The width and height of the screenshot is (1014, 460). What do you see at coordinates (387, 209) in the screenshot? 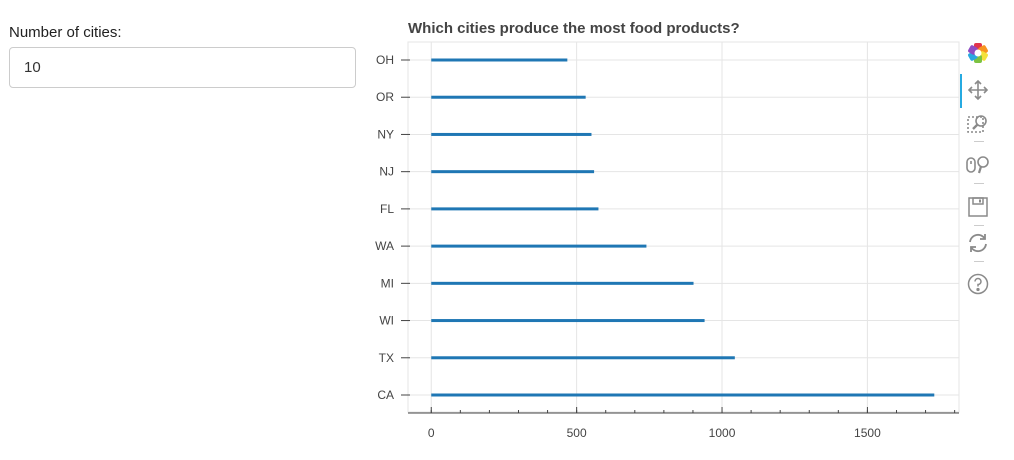
I see `y-tick-label: FL` at bounding box center [387, 209].